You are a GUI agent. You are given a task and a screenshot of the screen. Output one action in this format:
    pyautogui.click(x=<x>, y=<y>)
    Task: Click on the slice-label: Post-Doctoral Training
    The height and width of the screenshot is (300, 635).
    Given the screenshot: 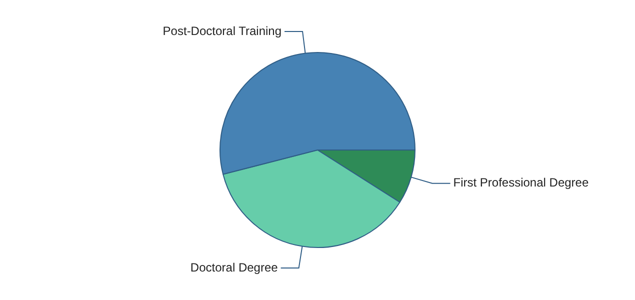 What is the action you would take?
    pyautogui.click(x=222, y=31)
    